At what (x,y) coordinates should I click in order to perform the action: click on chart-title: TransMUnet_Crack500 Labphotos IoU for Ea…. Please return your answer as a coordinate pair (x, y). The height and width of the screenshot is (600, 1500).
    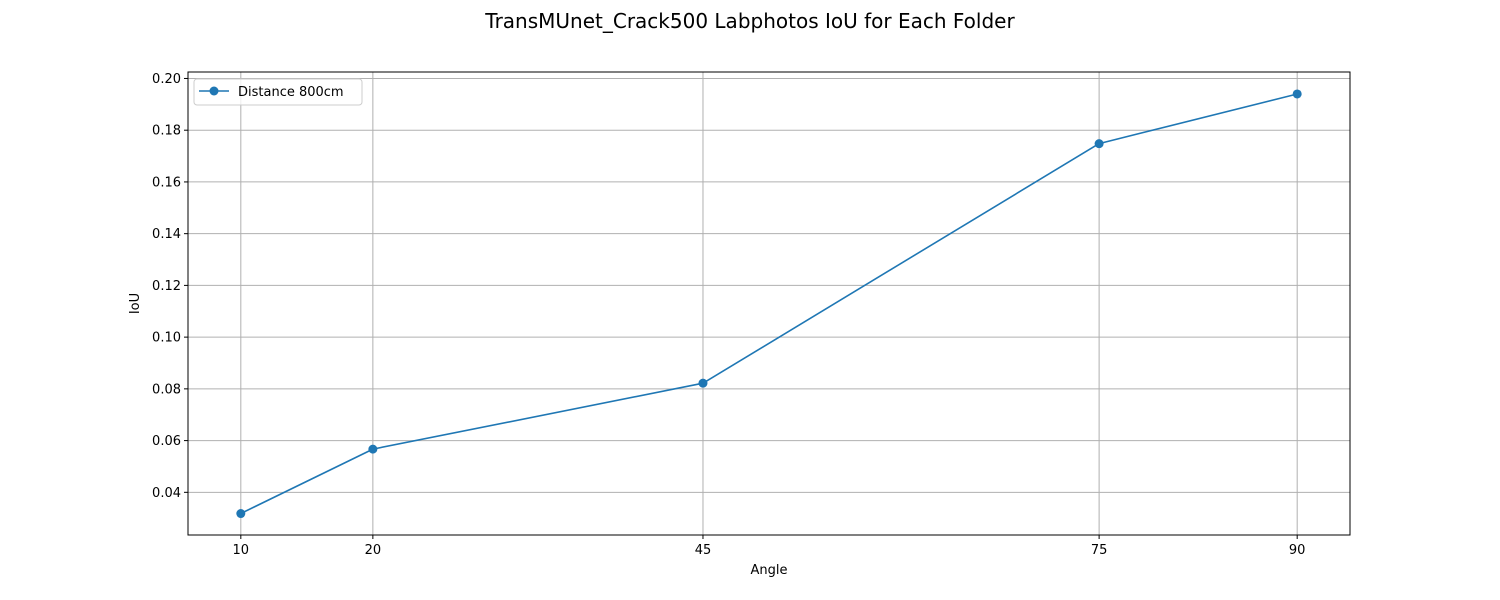
    Looking at the image, I should click on (749, 21).